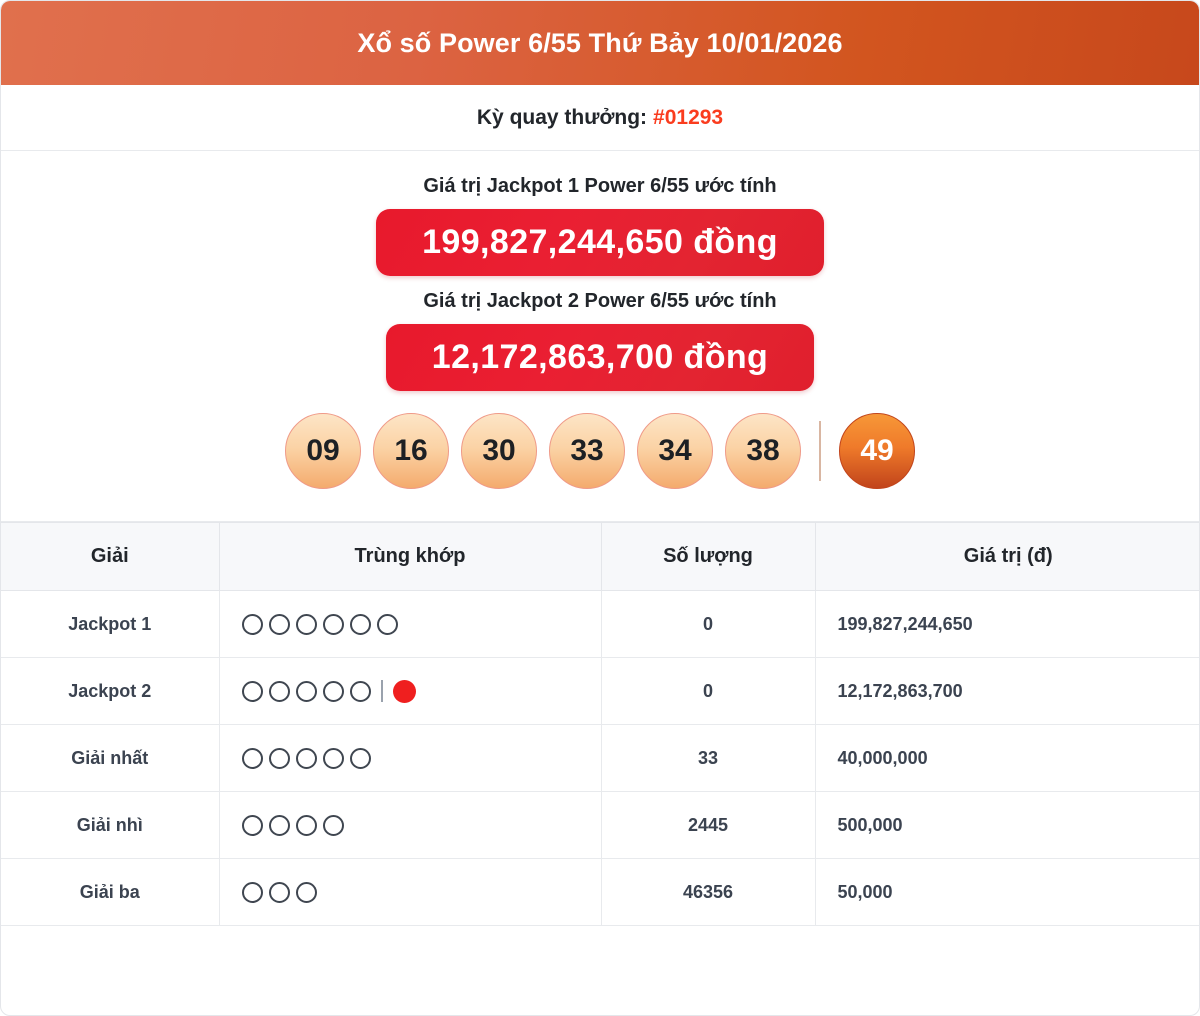 This screenshot has height=1016, width=1200. I want to click on table-row: Giải nhất 33 40,000,000, so click(600, 758).